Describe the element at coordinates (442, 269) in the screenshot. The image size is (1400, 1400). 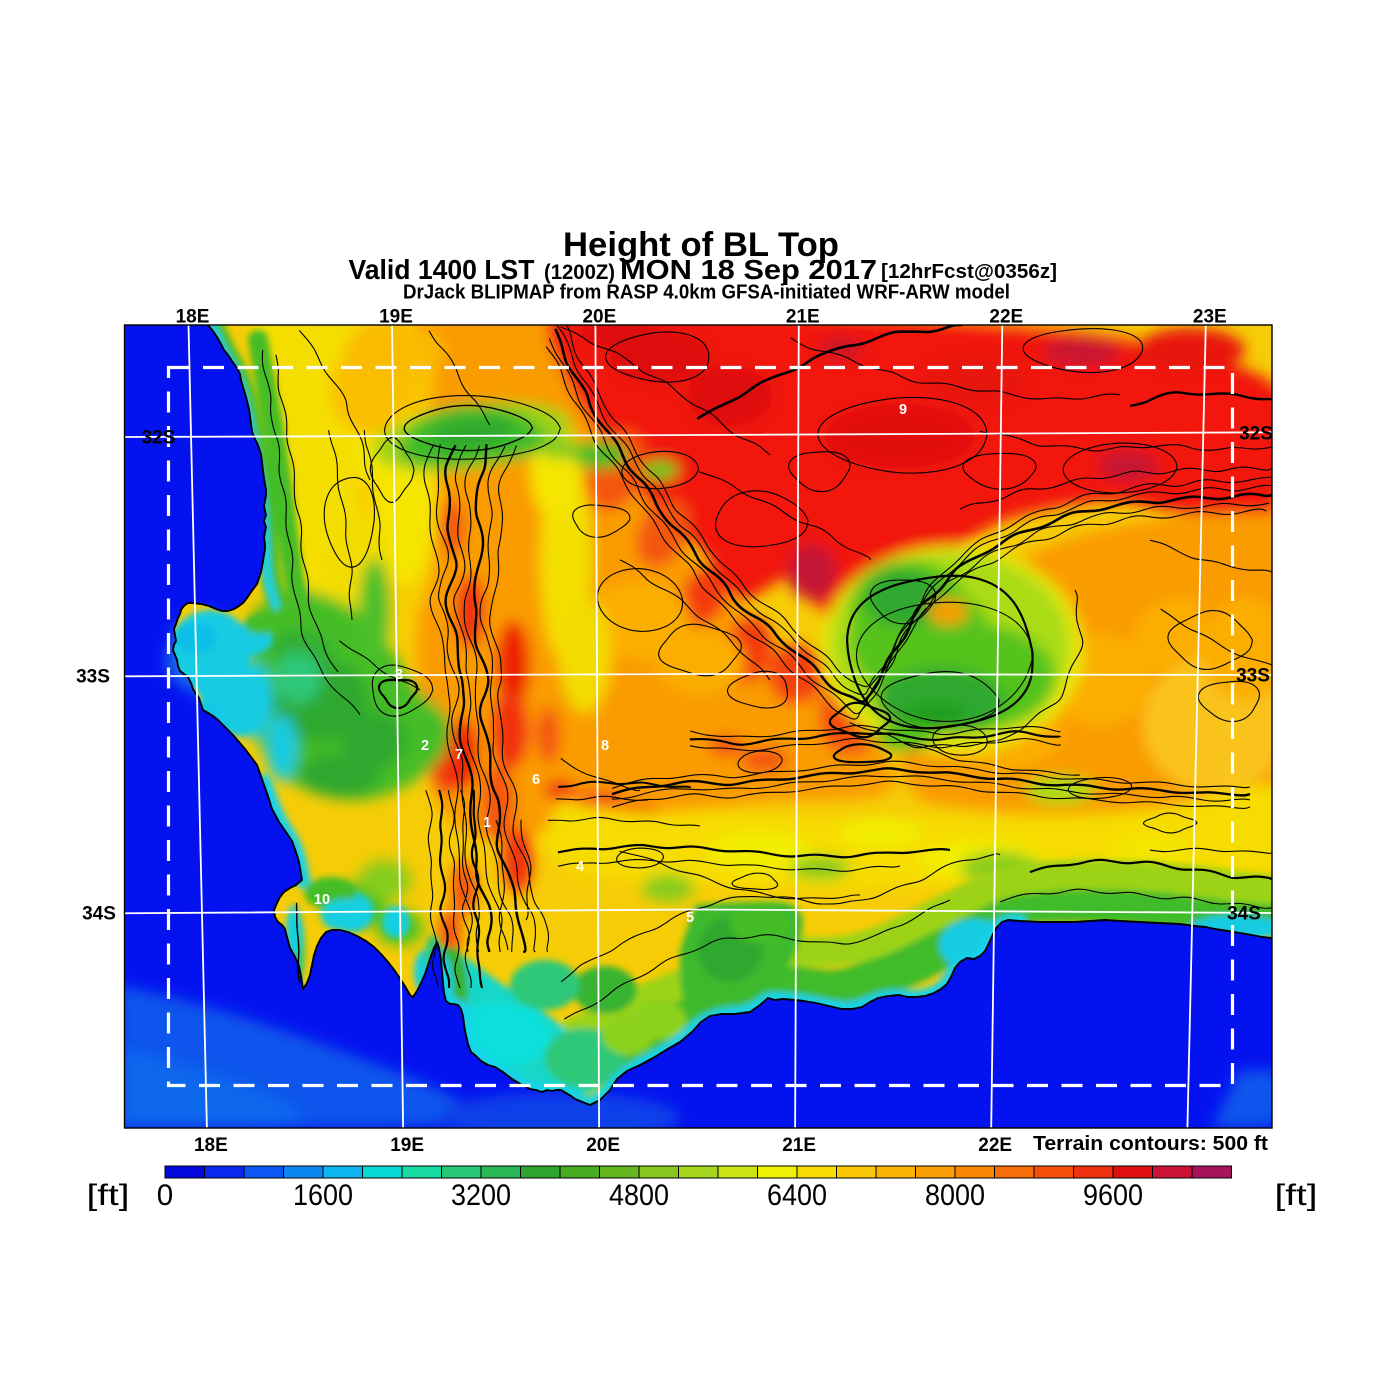
I see `svg-text: Valid 1400 LST` at that location.